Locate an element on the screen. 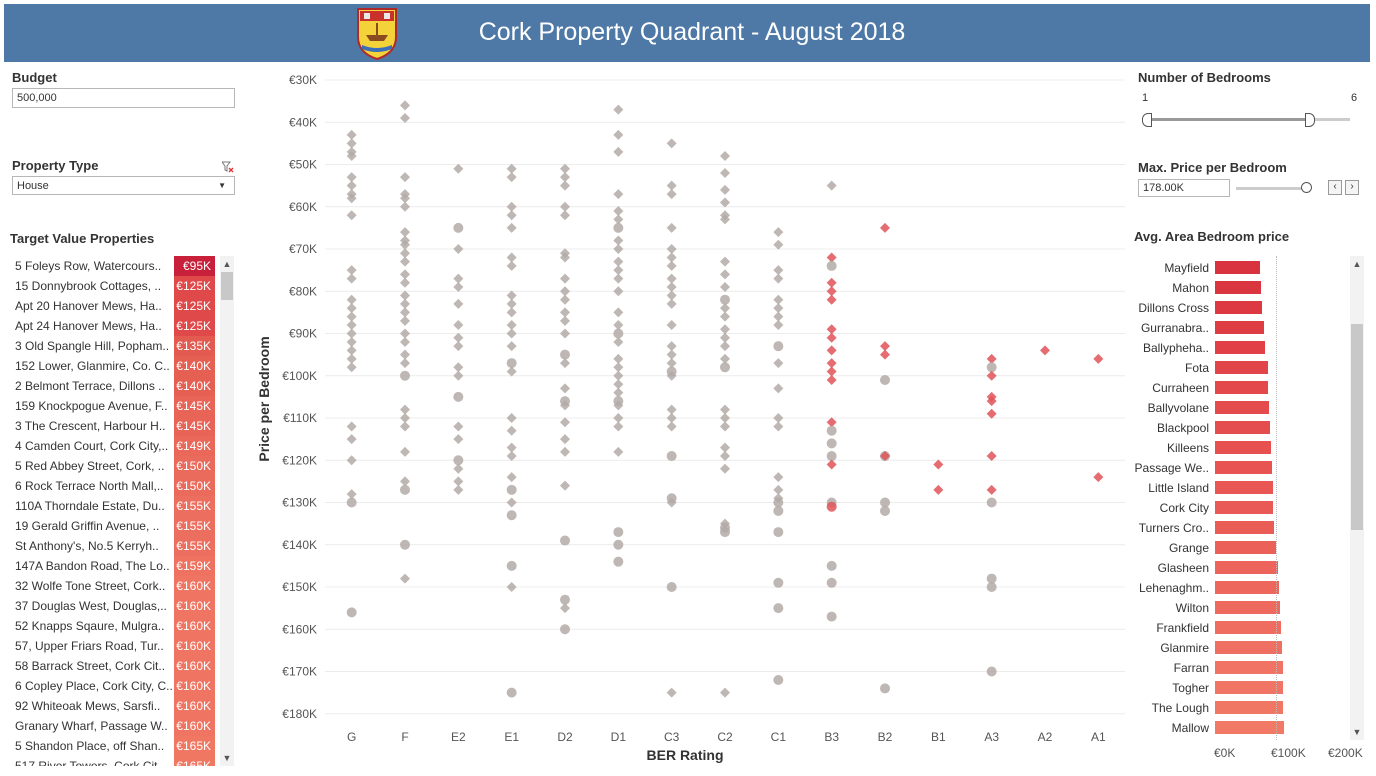 The height and width of the screenshot is (776, 1376). list-item: 6 Copley Place, Cork City, C.. €160K is located at coordinates (117, 686).